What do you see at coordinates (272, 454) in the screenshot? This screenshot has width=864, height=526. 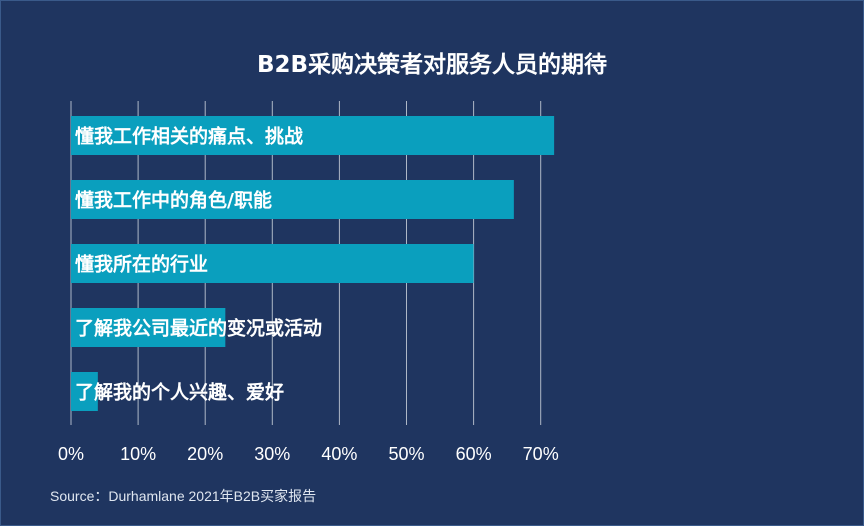 I see `x-tick-label-3: 30%` at bounding box center [272, 454].